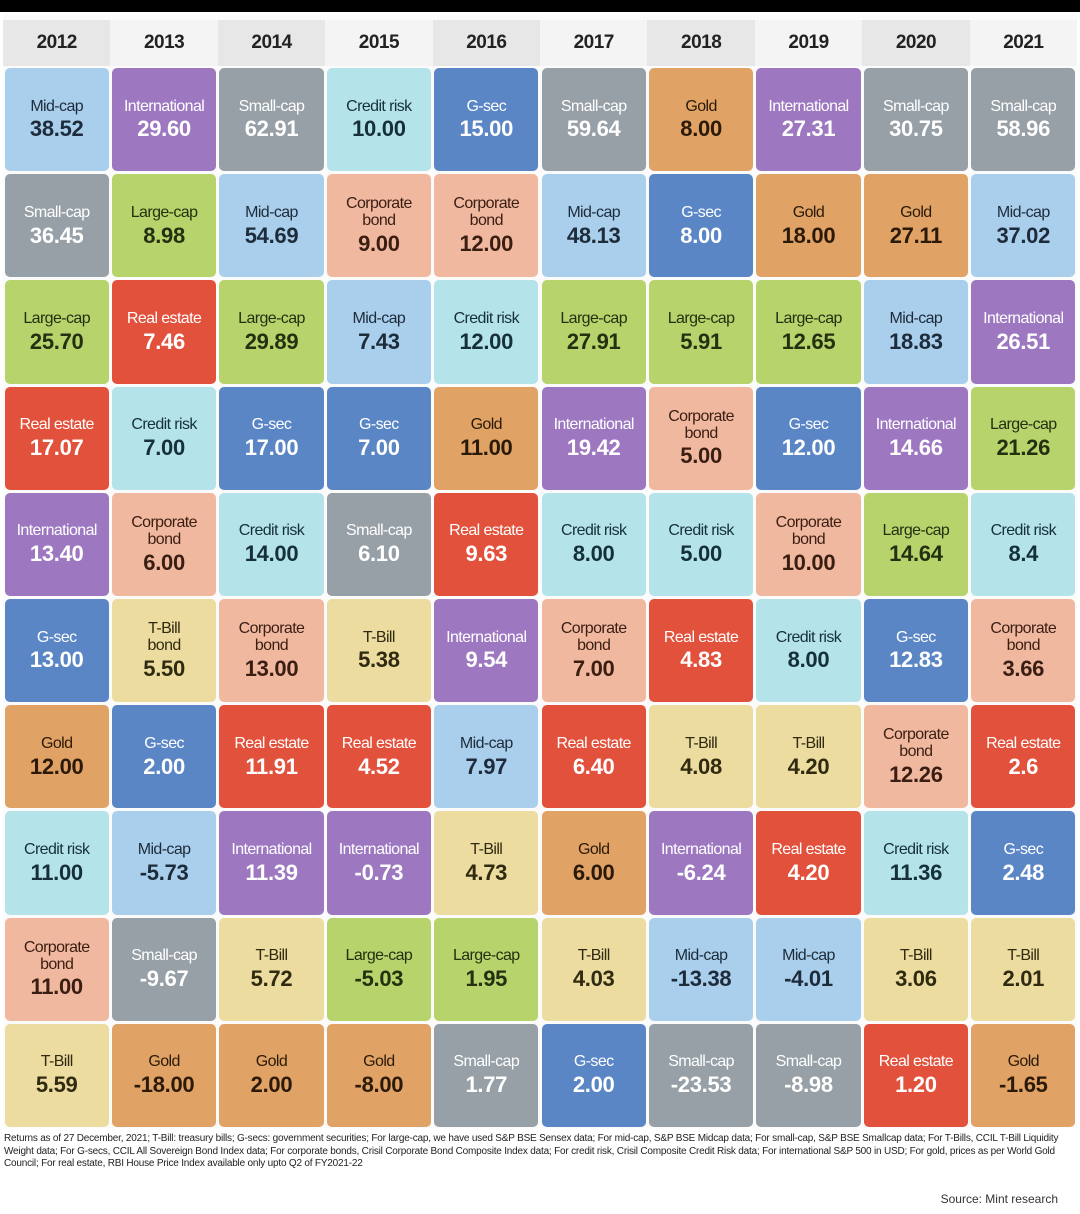 The height and width of the screenshot is (1214, 1080). I want to click on asset-cell: Gold -1.65, so click(1023, 1075).